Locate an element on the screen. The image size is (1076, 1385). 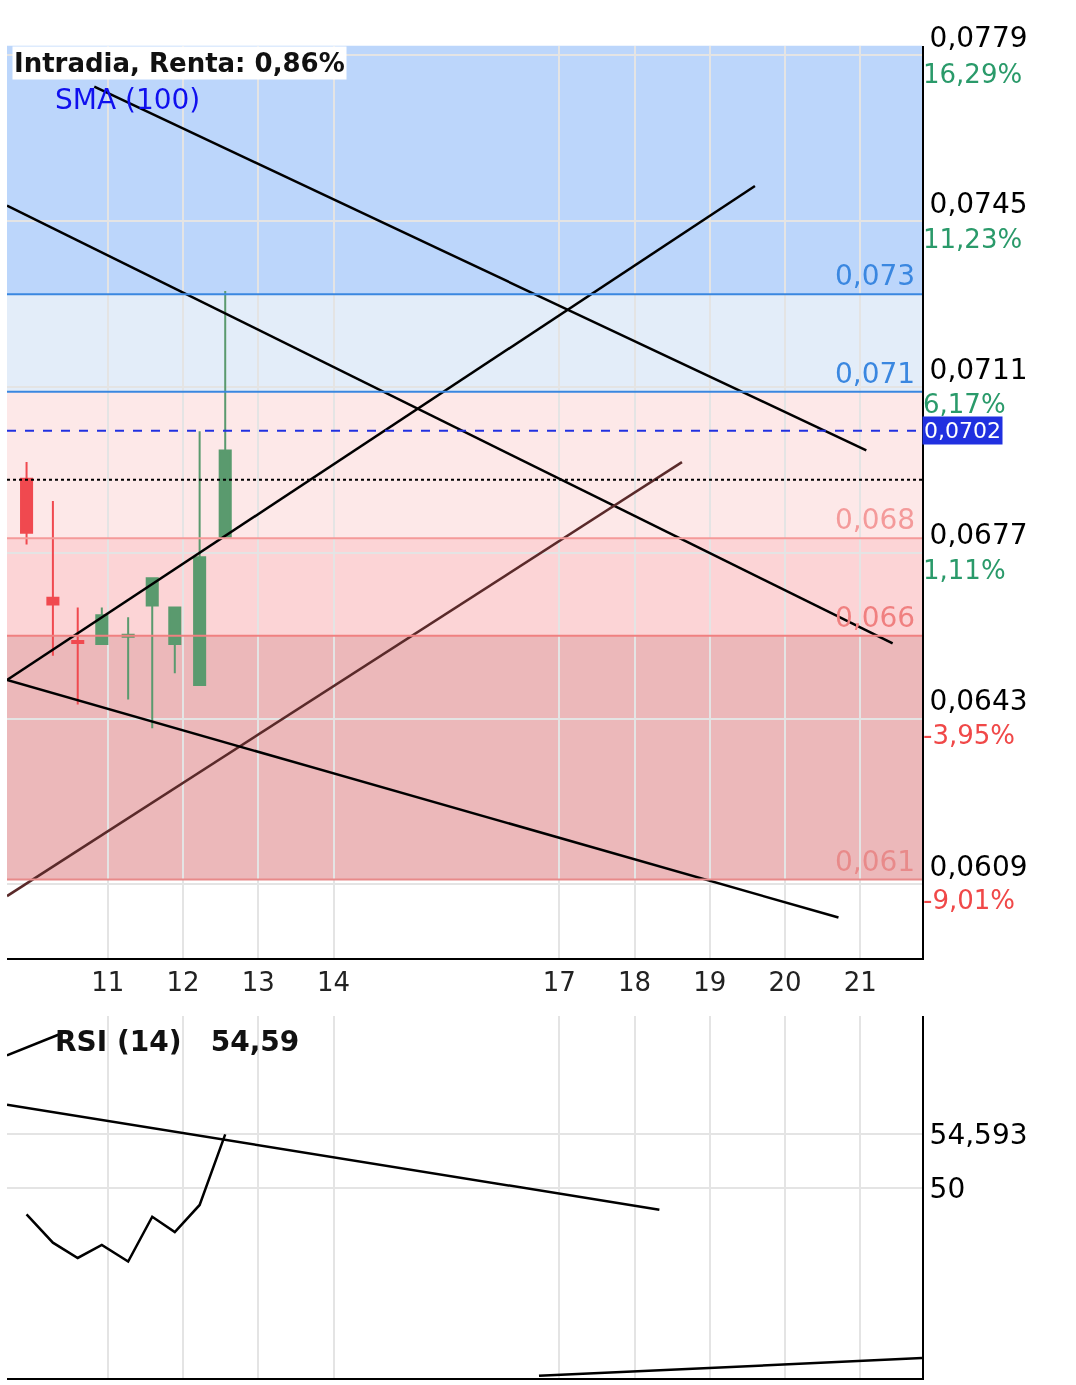
x-tick-label: 21 is located at coordinates (860, 981).